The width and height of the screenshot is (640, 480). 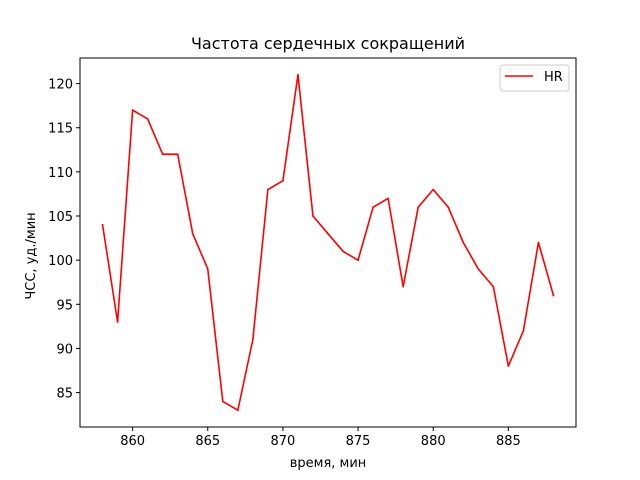 What do you see at coordinates (553, 77) in the screenshot?
I see `legend-label-hr: HR` at bounding box center [553, 77].